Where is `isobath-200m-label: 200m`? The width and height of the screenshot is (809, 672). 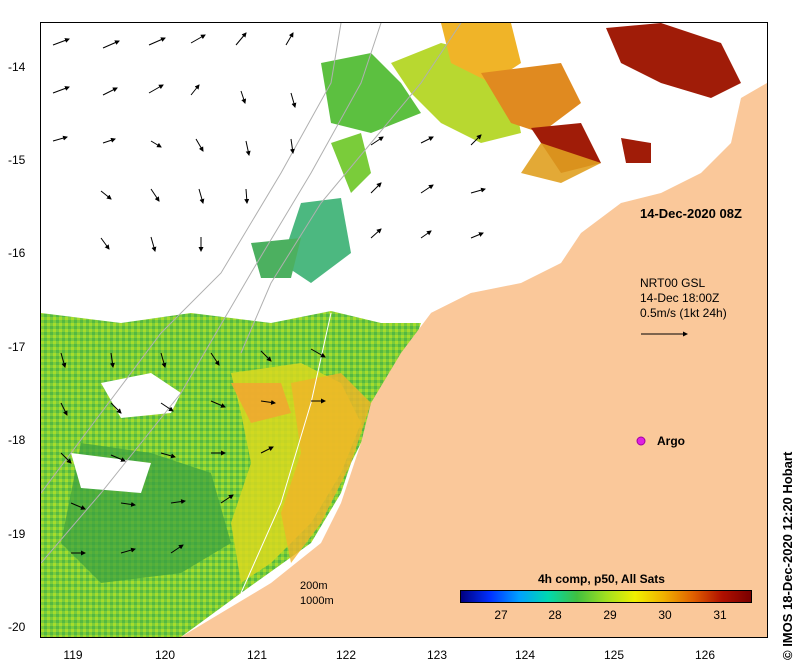
isobath-200m-label: 200m is located at coordinates (314, 586).